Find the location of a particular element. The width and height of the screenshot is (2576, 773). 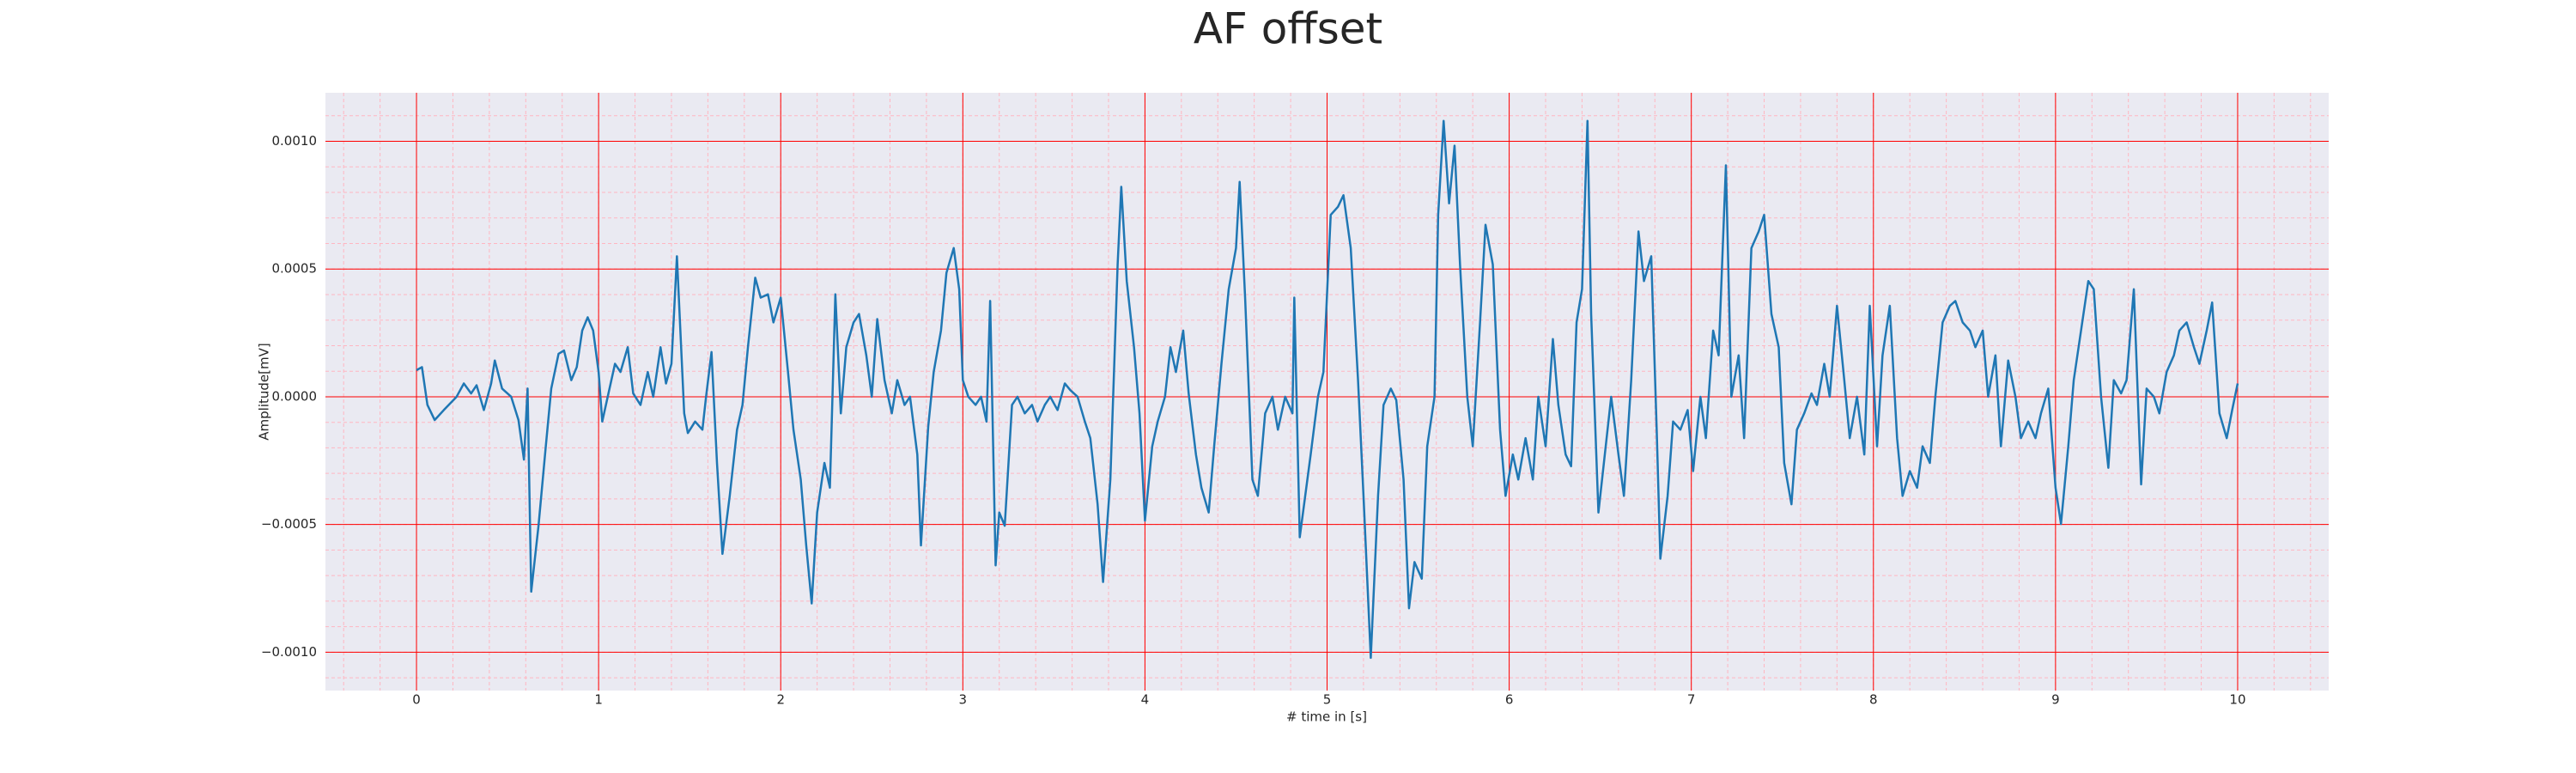

y-tick-label: −0.0010 is located at coordinates (289, 652).